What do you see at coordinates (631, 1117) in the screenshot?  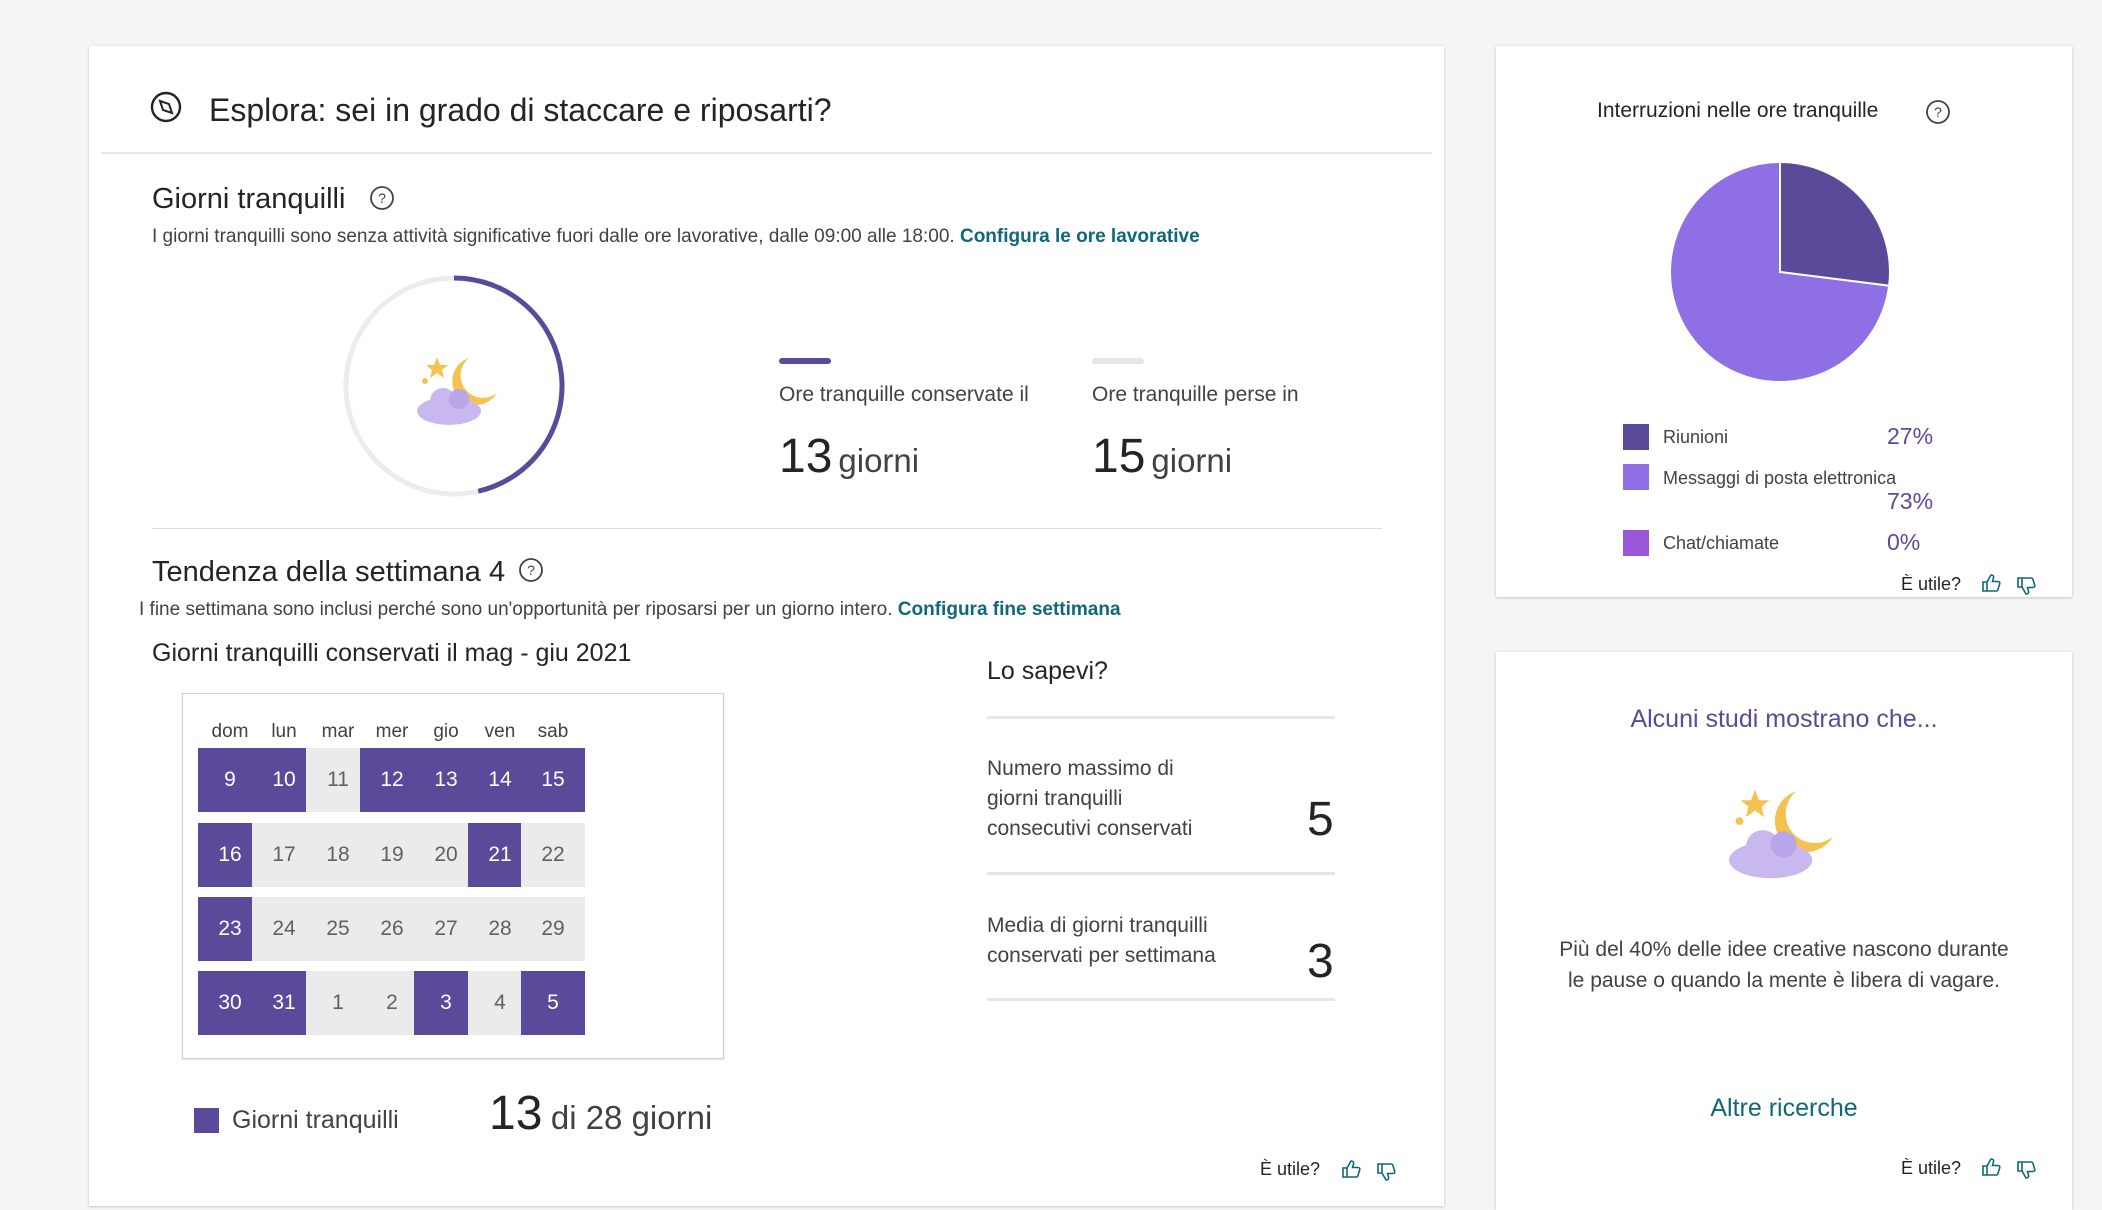 I see `summary-text: di 28 giorni` at bounding box center [631, 1117].